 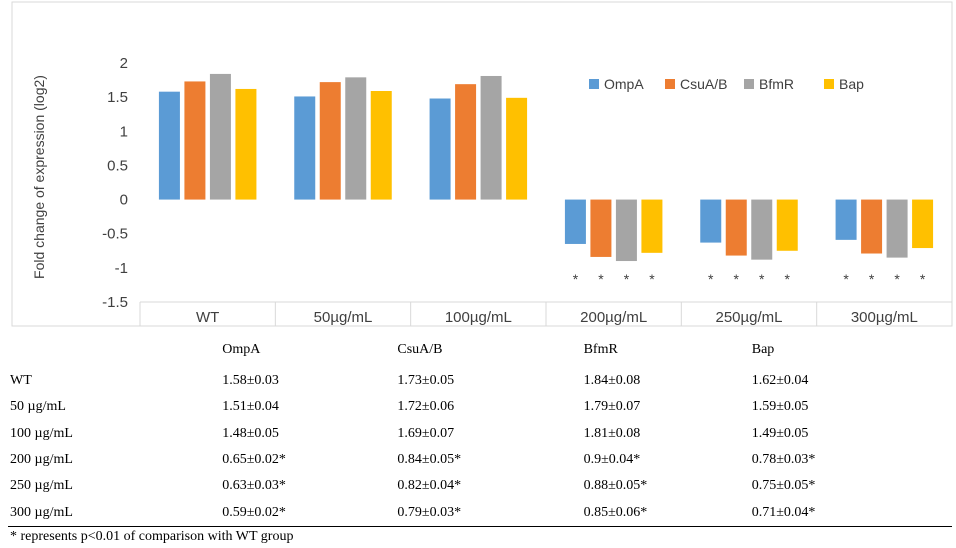 What do you see at coordinates (703, 84) in the screenshot?
I see `legend-label: CsuA/B` at bounding box center [703, 84].